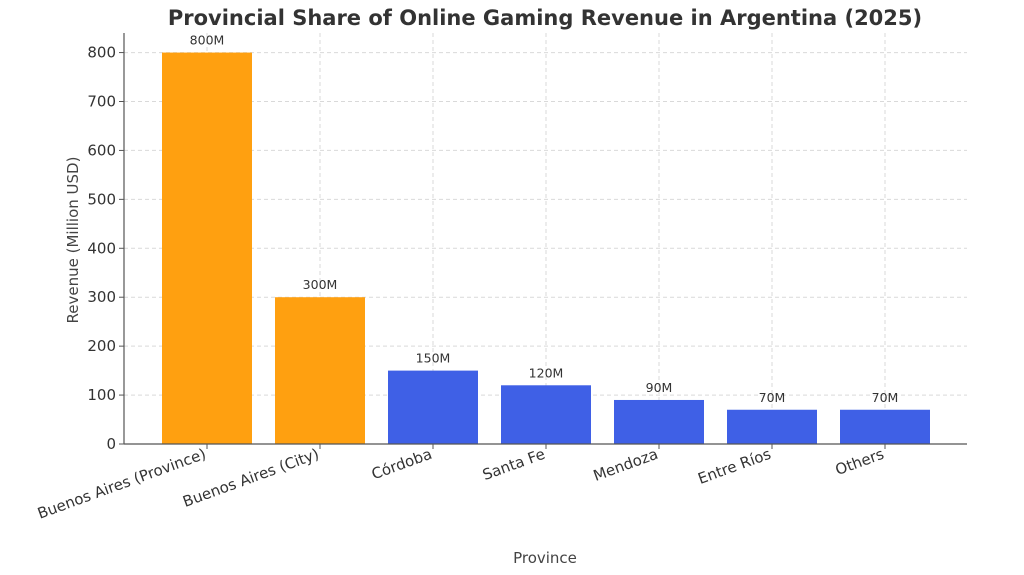 This screenshot has width=1024, height=575. I want to click on data-label: 300M, so click(320, 284).